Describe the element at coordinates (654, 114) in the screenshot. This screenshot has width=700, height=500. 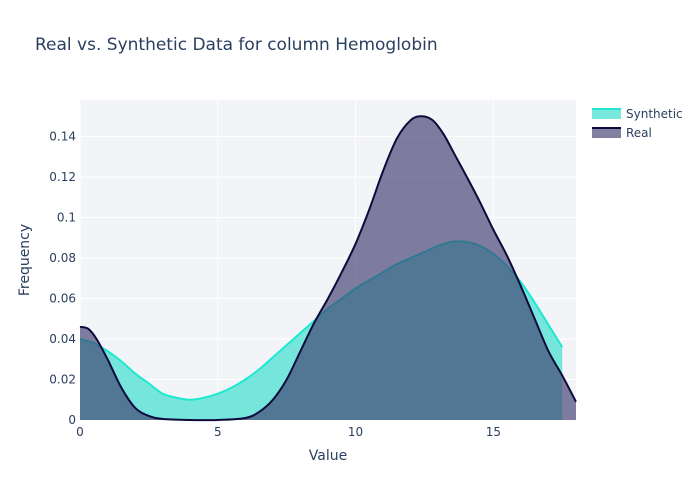
I see `legend-label: Synthetic` at that location.